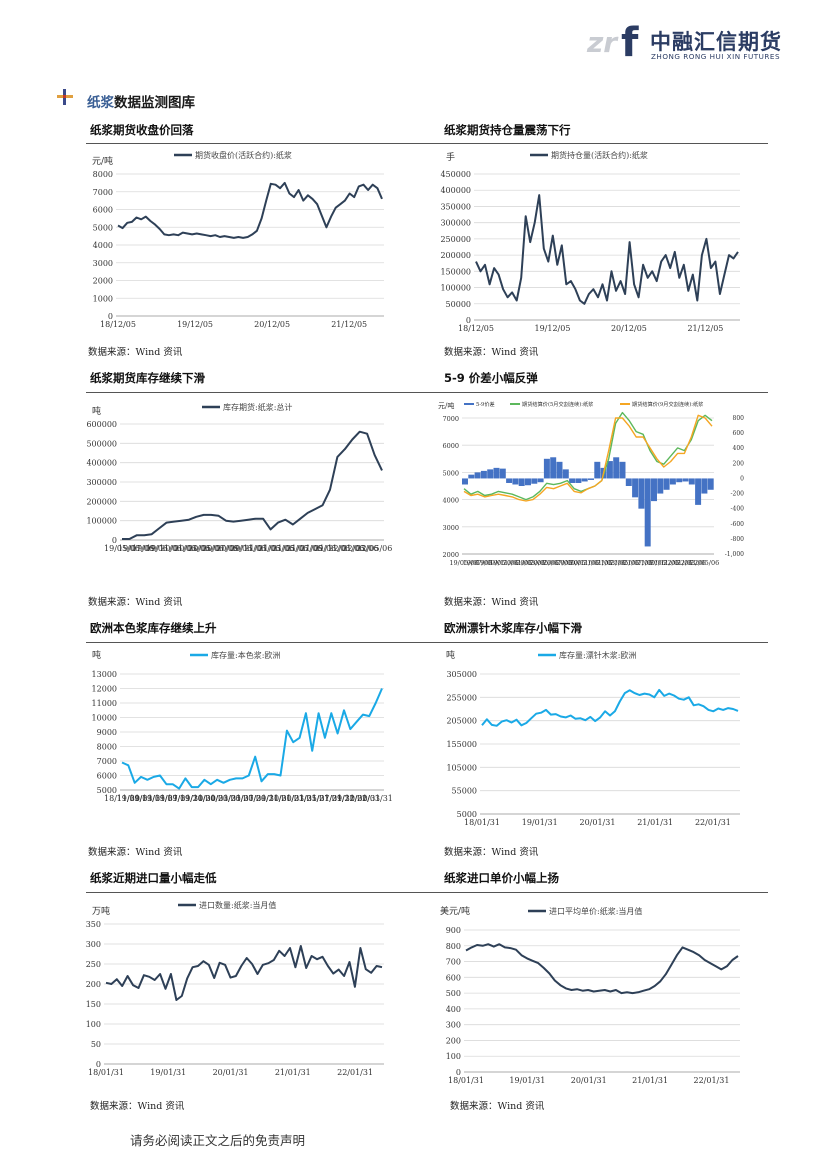 Image resolution: width=826 pixels, height=1169 pixels. What do you see at coordinates (299, 798) in the screenshot?
I see `x-tick-label: 21/03/31` at bounding box center [299, 798].